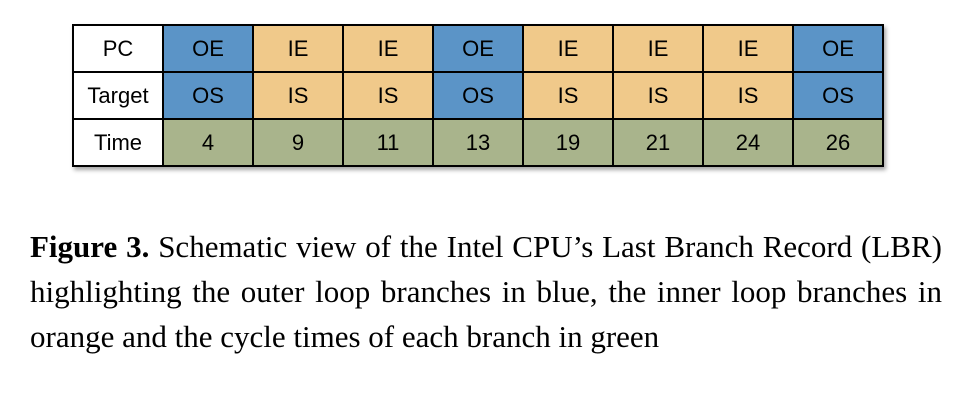 This screenshot has width=968, height=412. I want to click on table-cell: 19, so click(568, 142).